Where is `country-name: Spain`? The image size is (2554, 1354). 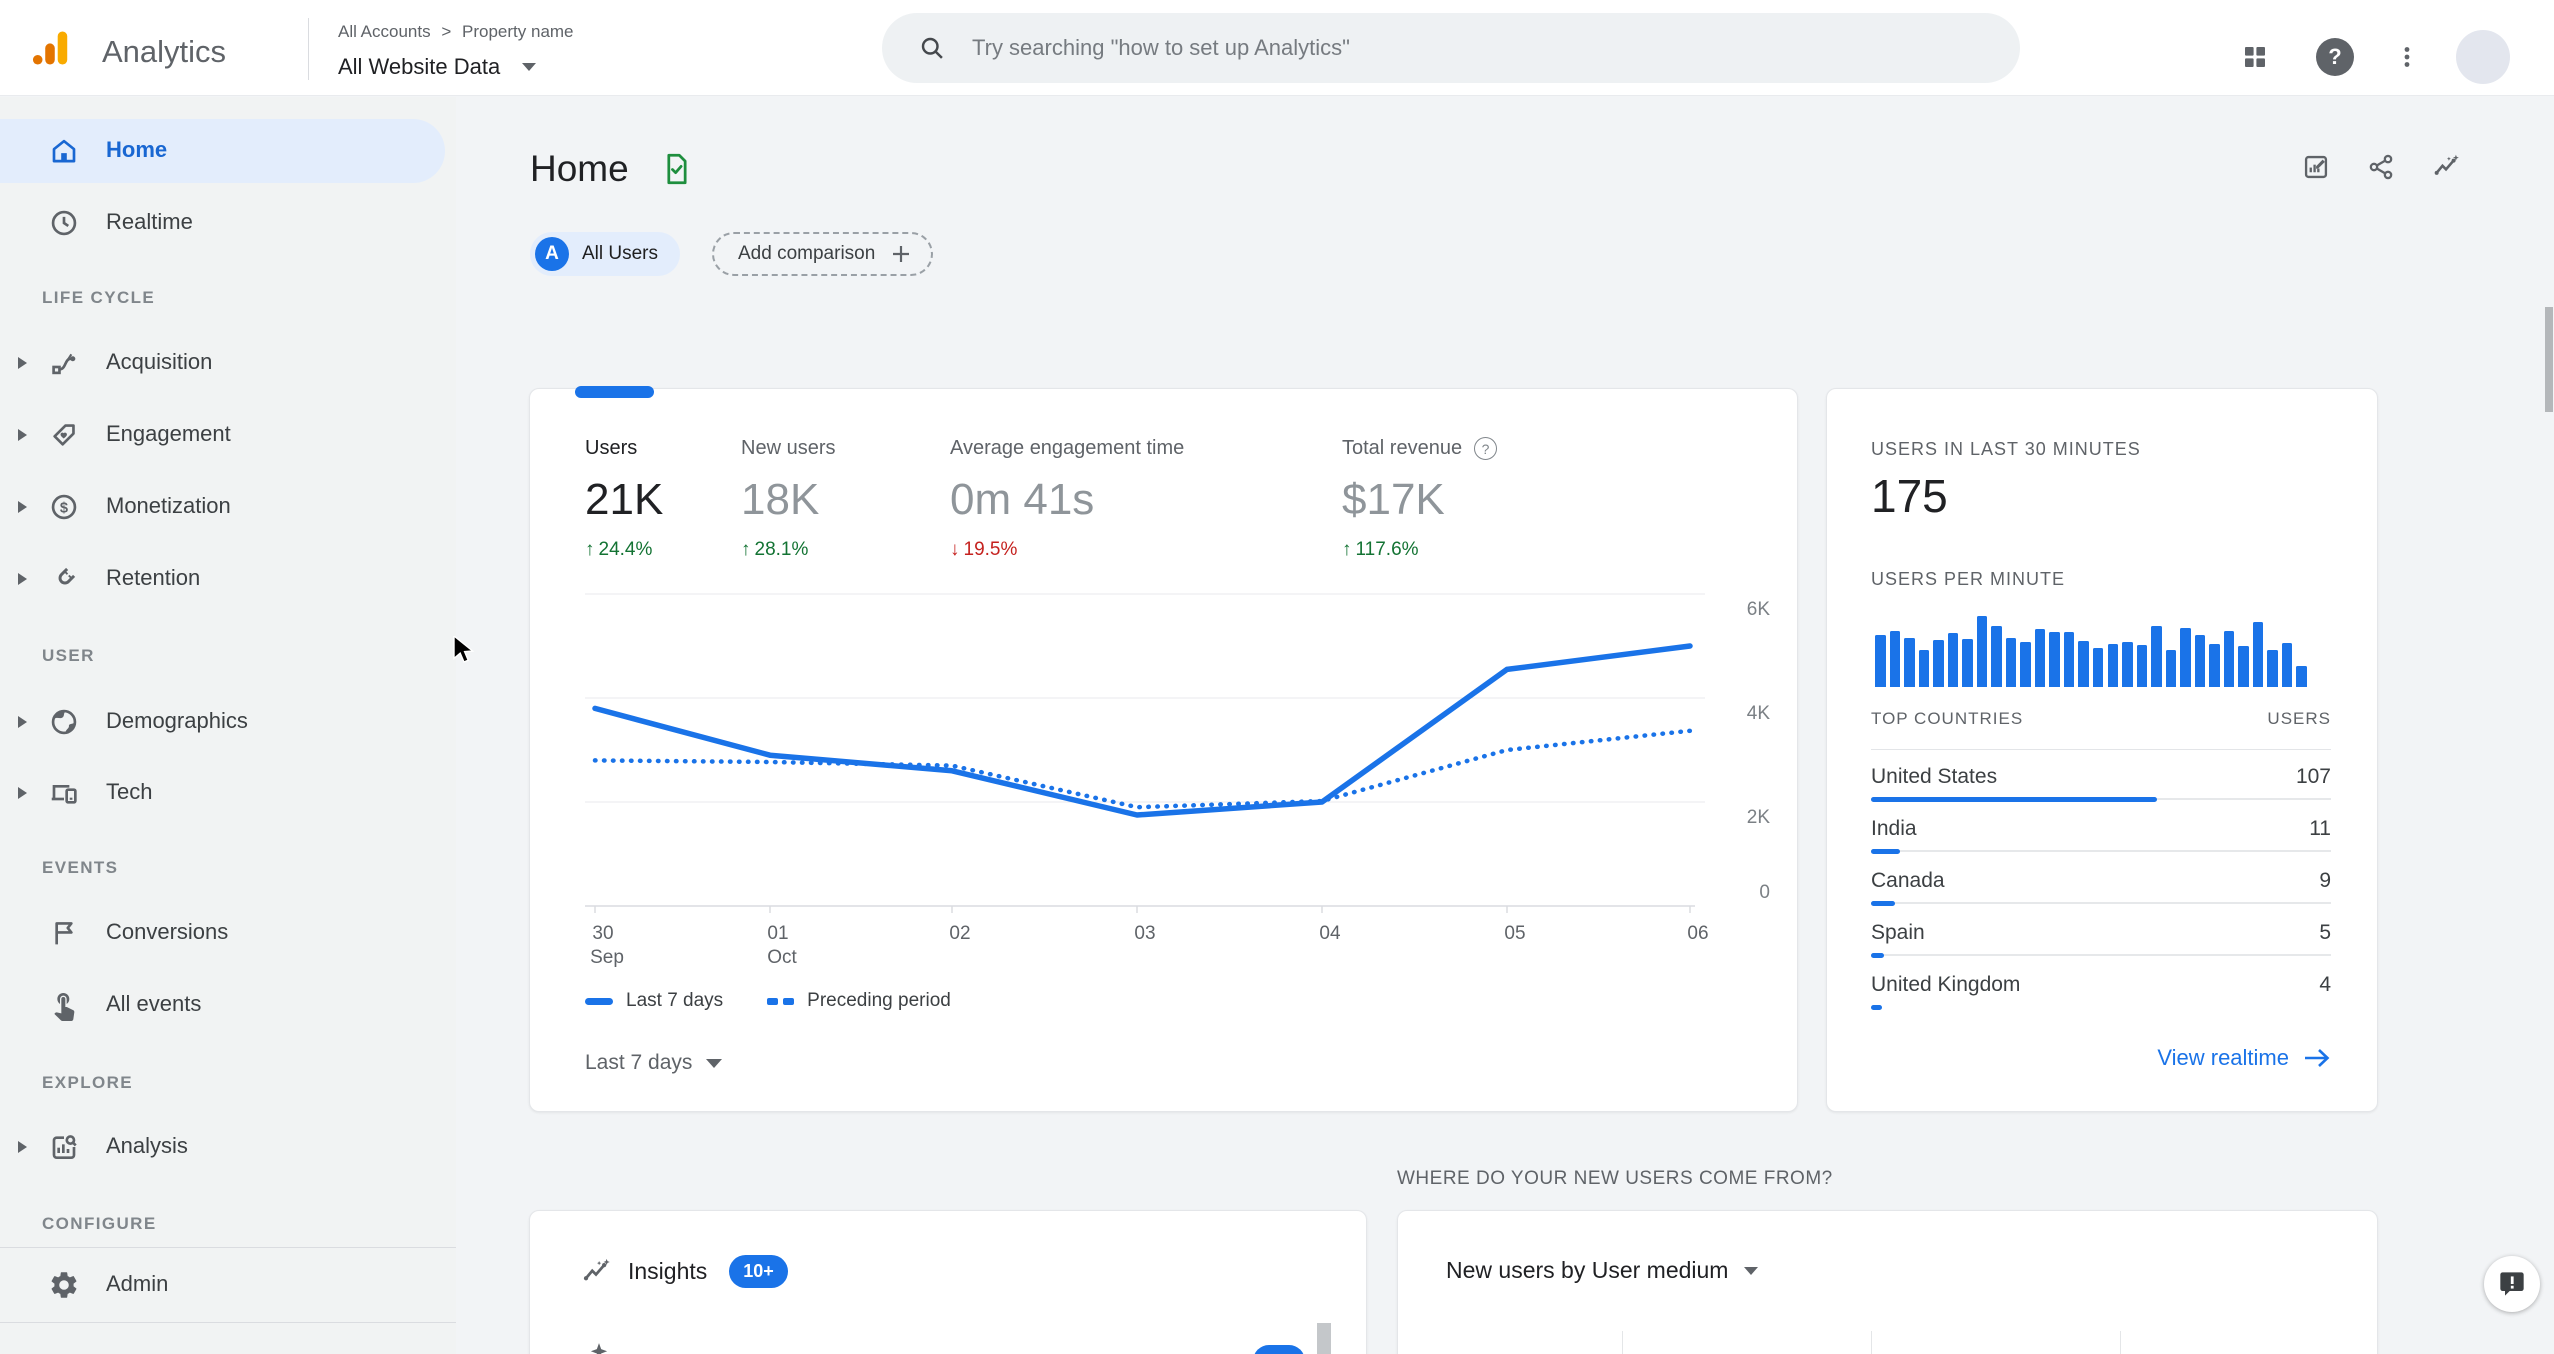
country-name: Spain is located at coordinates (1898, 932).